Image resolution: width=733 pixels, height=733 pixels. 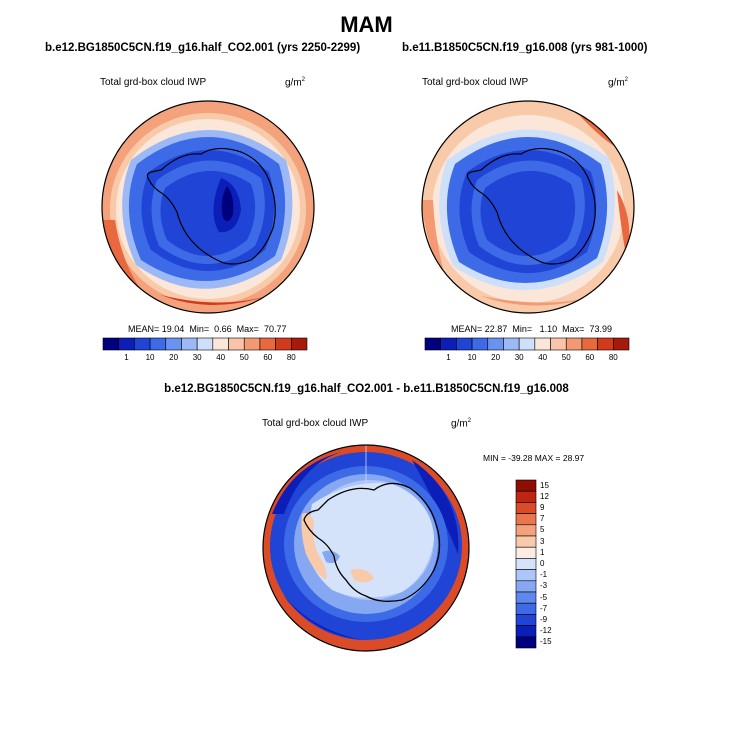 I want to click on panel-left-variable: Total grd-box cloud IWP, so click(x=153, y=82).